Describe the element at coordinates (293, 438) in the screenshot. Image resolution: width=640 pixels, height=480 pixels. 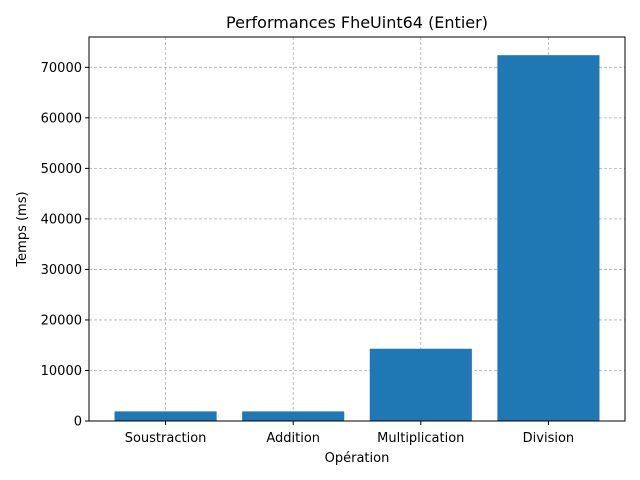
I see `x-tick-label: Addition` at that location.